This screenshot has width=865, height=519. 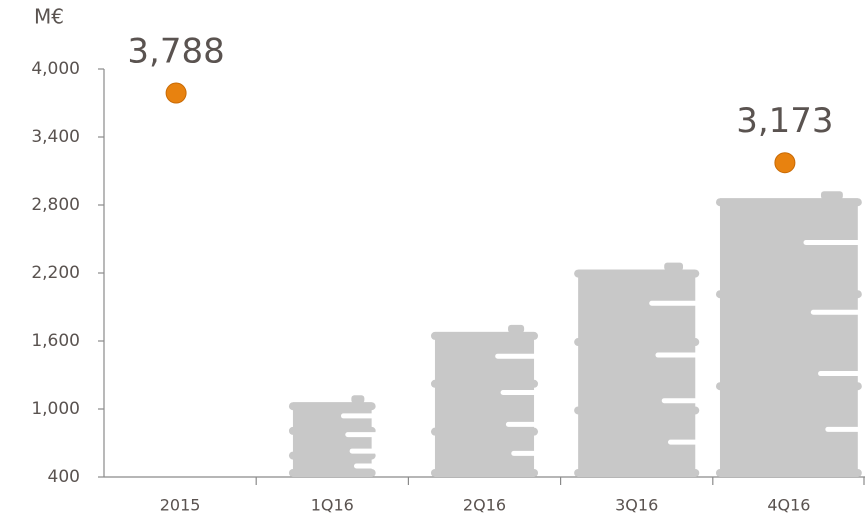 I want to click on y-tick-label: 1,600, so click(x=55, y=341).